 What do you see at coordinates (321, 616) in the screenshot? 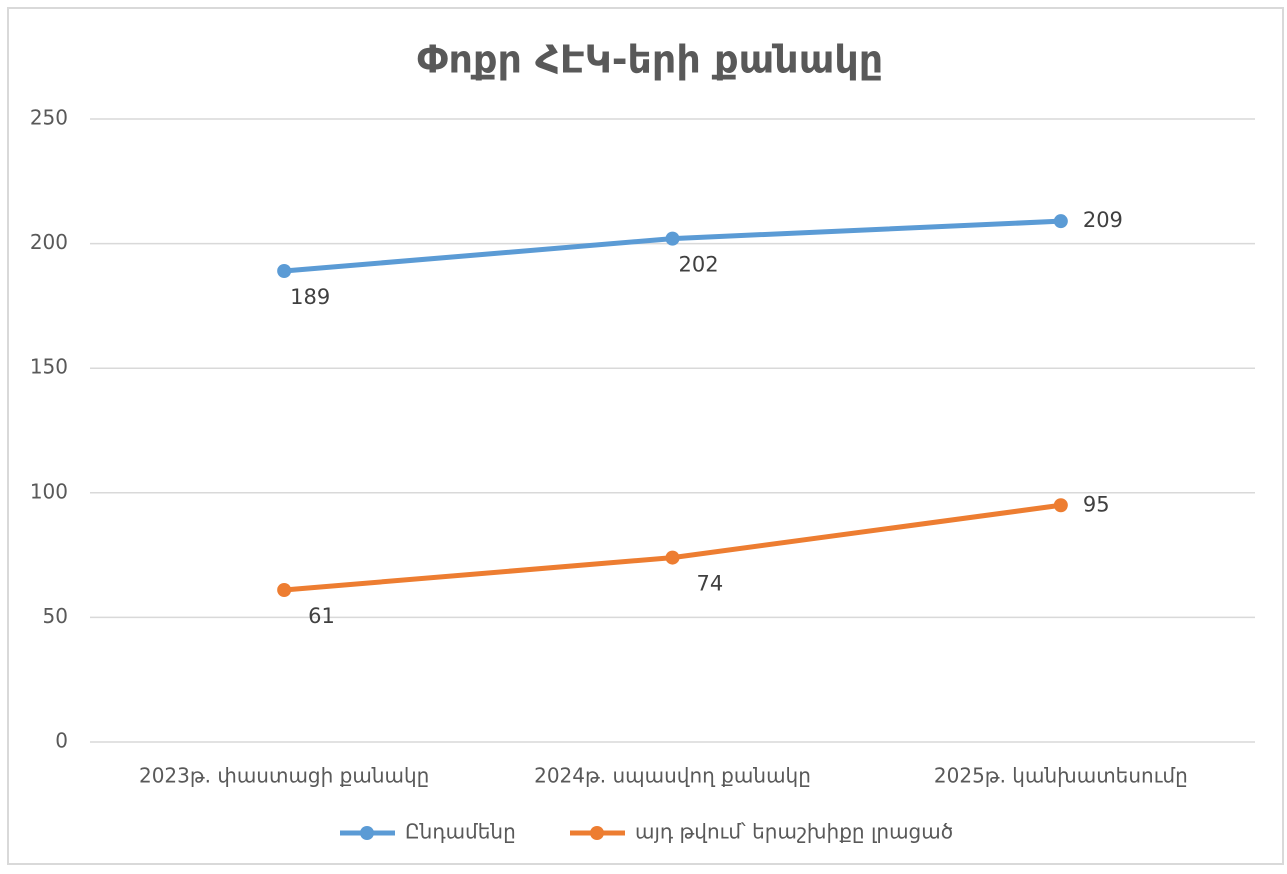
I see `data-label: 61` at bounding box center [321, 616].